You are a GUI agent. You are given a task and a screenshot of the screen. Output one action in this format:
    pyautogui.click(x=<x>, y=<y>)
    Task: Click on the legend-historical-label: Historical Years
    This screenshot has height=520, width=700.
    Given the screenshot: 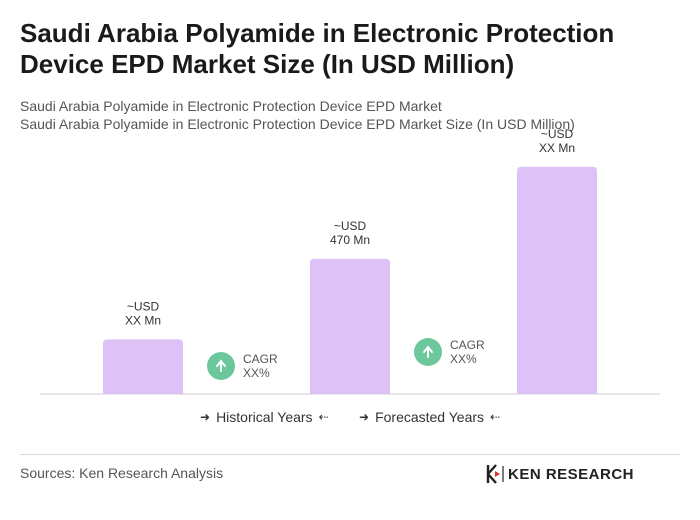 What is the action you would take?
    pyautogui.click(x=264, y=417)
    